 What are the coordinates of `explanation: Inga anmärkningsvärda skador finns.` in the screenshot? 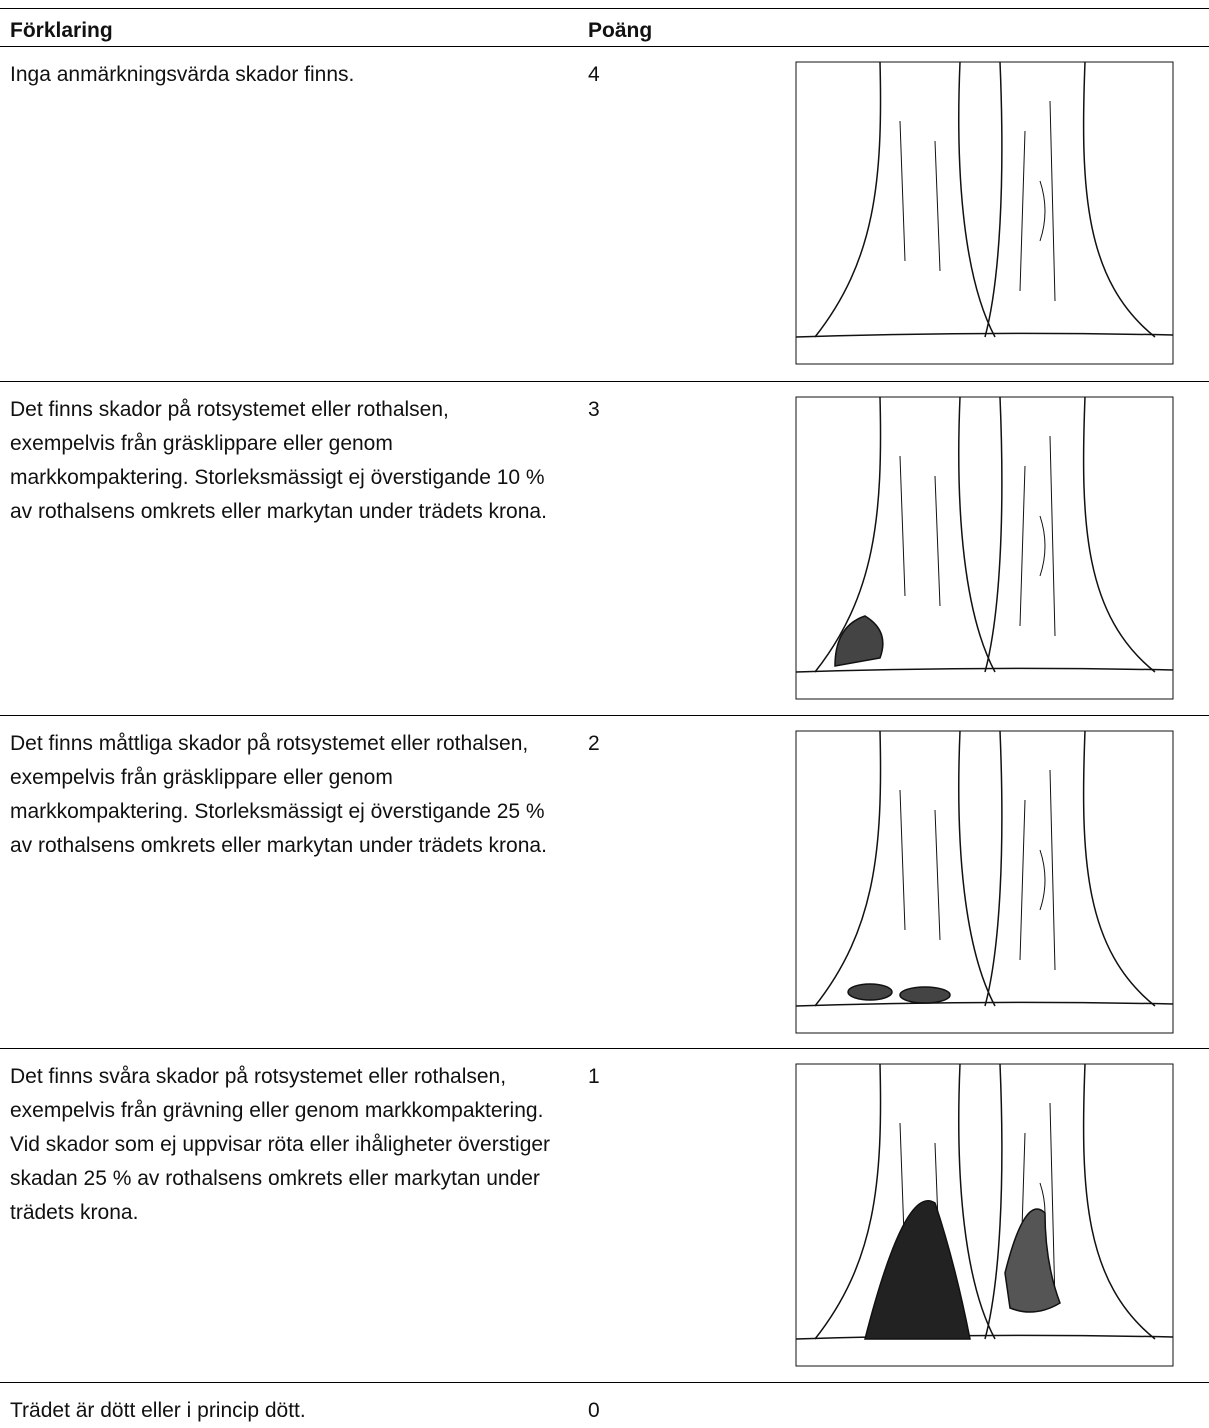 It's located at (182, 74).